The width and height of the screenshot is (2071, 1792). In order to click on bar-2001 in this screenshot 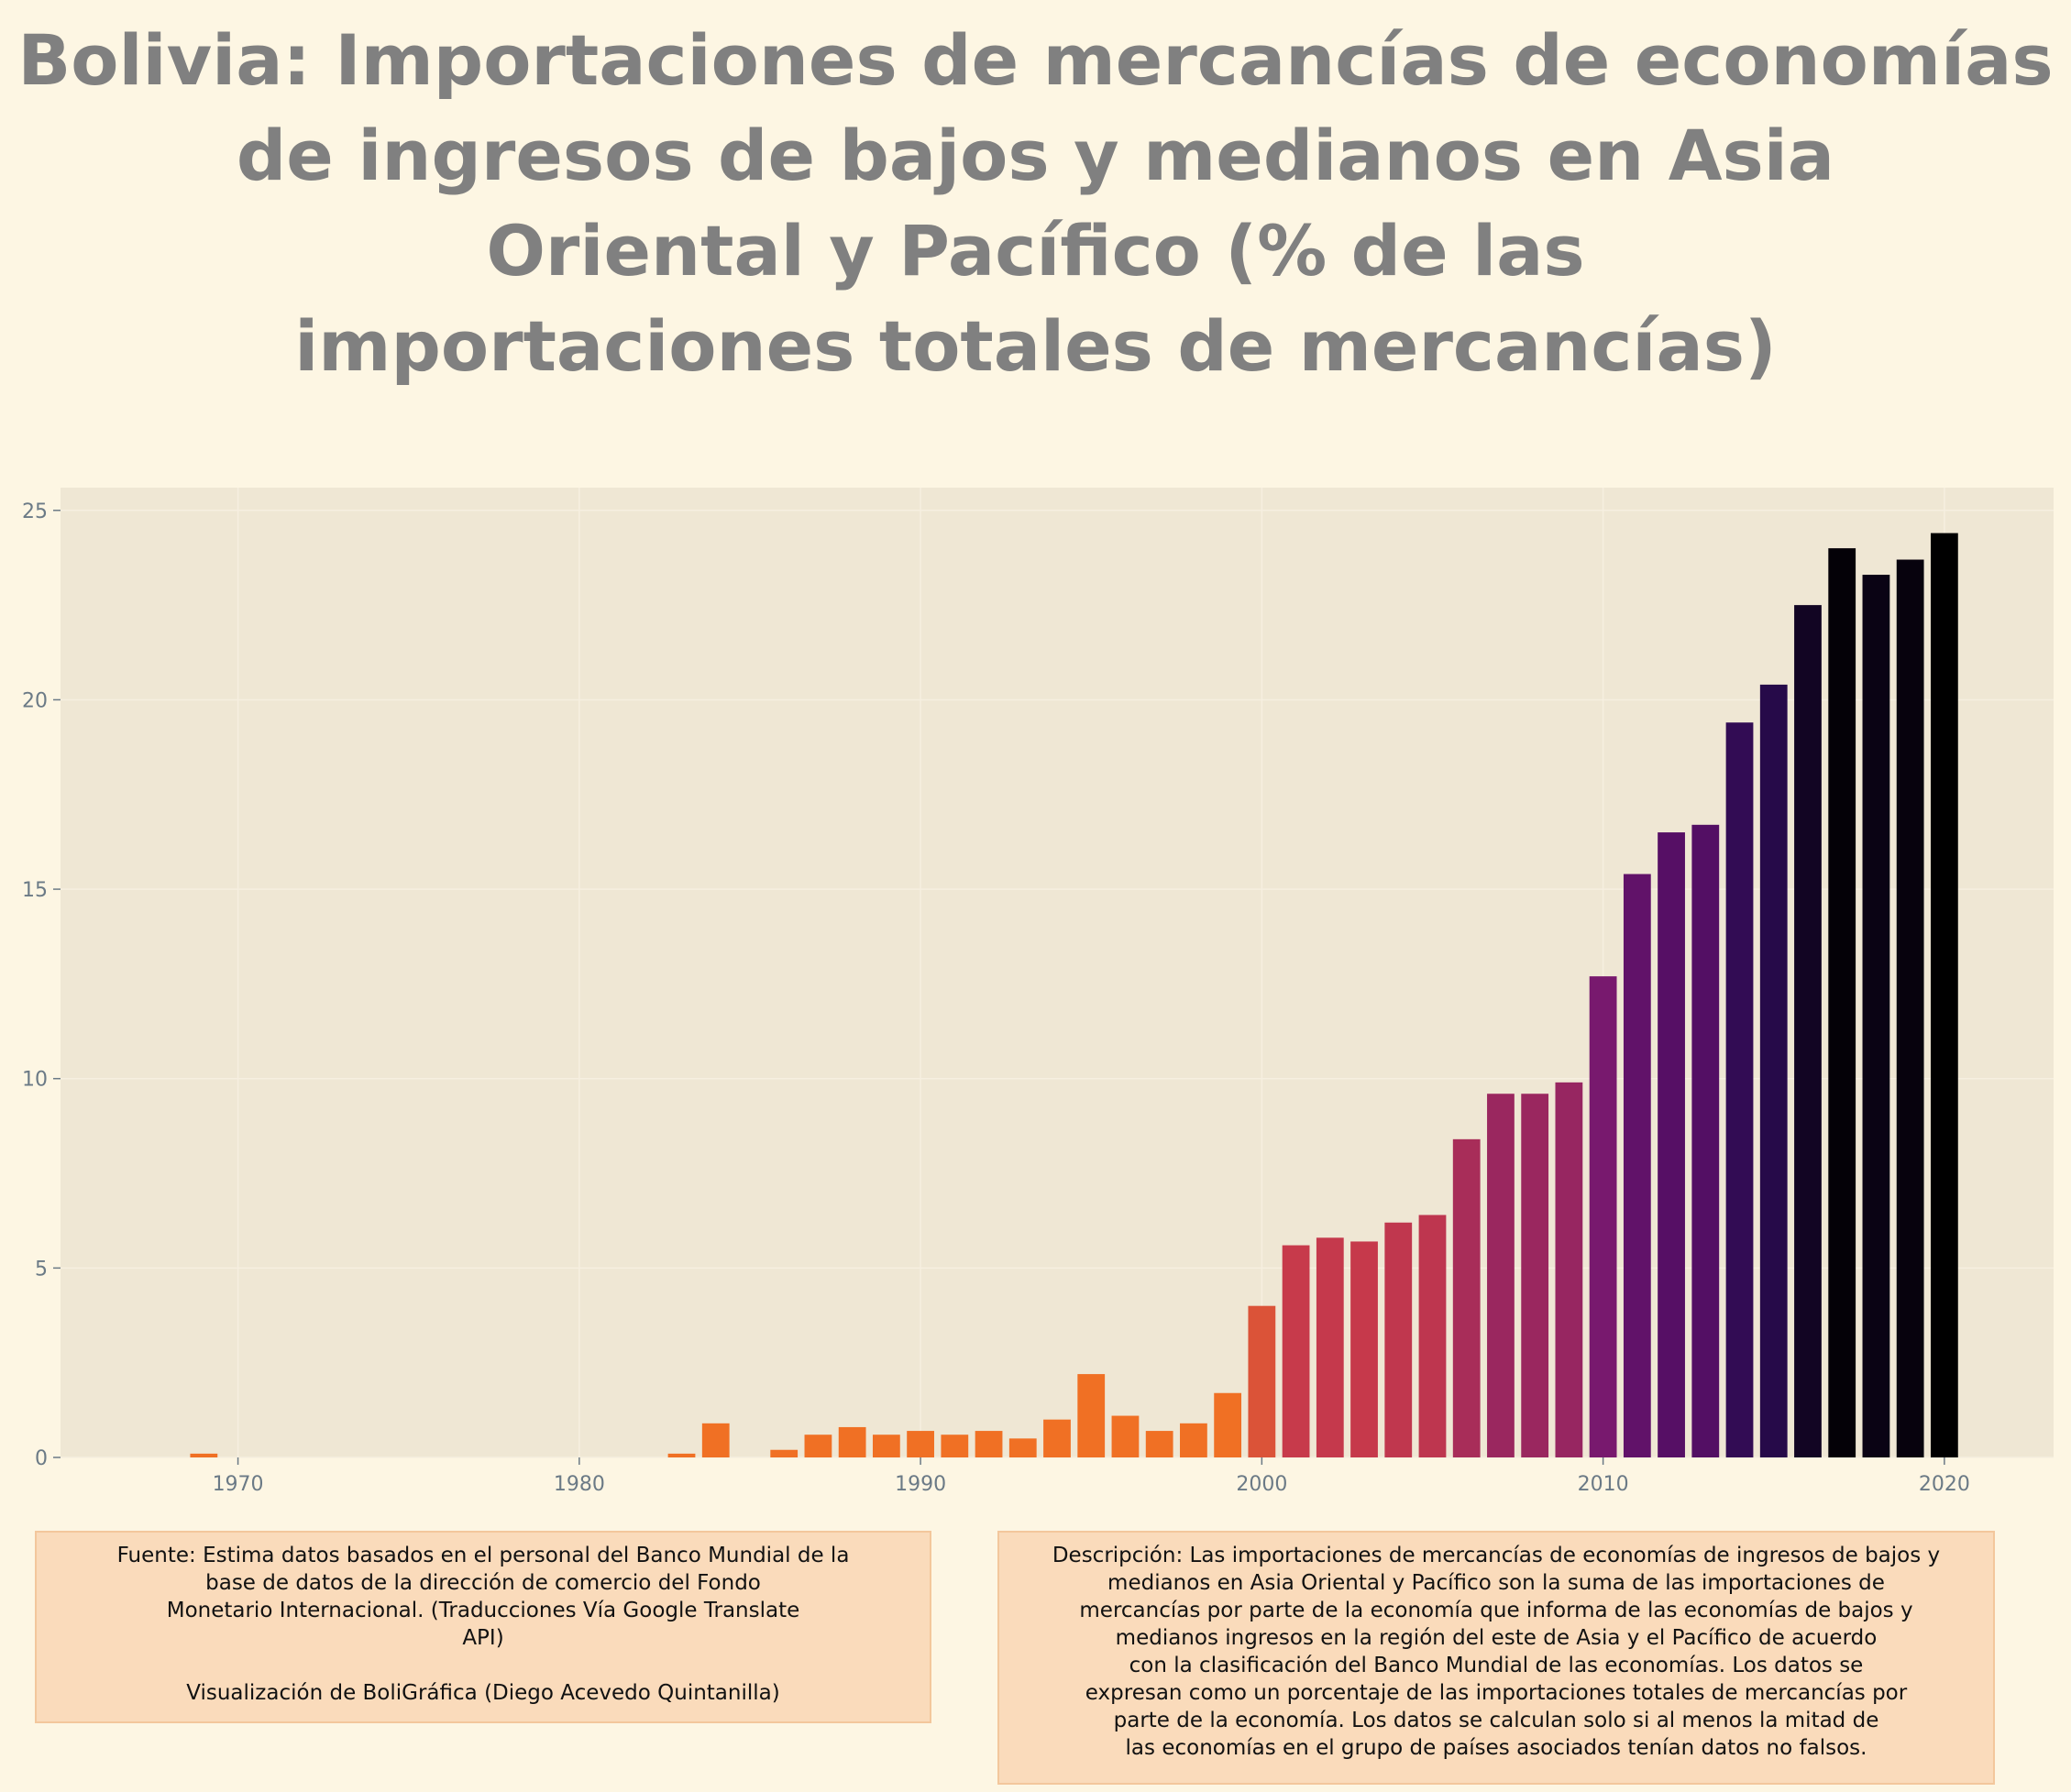, I will do `click(1296, 1351)`.